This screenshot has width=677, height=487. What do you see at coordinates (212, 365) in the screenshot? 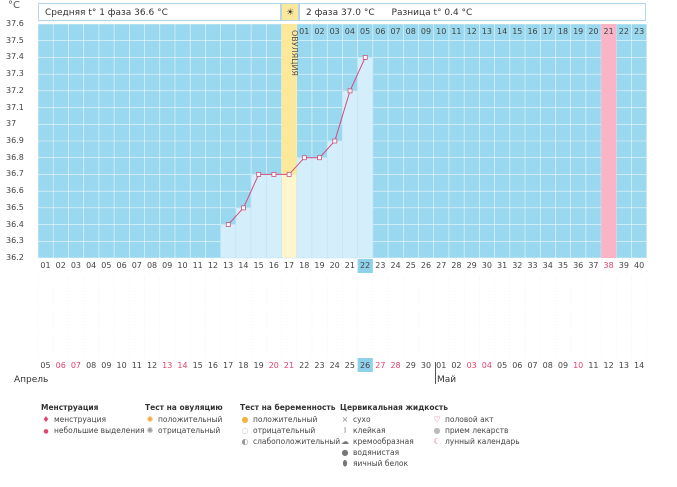
I see `calendar-date-label: 16` at bounding box center [212, 365].